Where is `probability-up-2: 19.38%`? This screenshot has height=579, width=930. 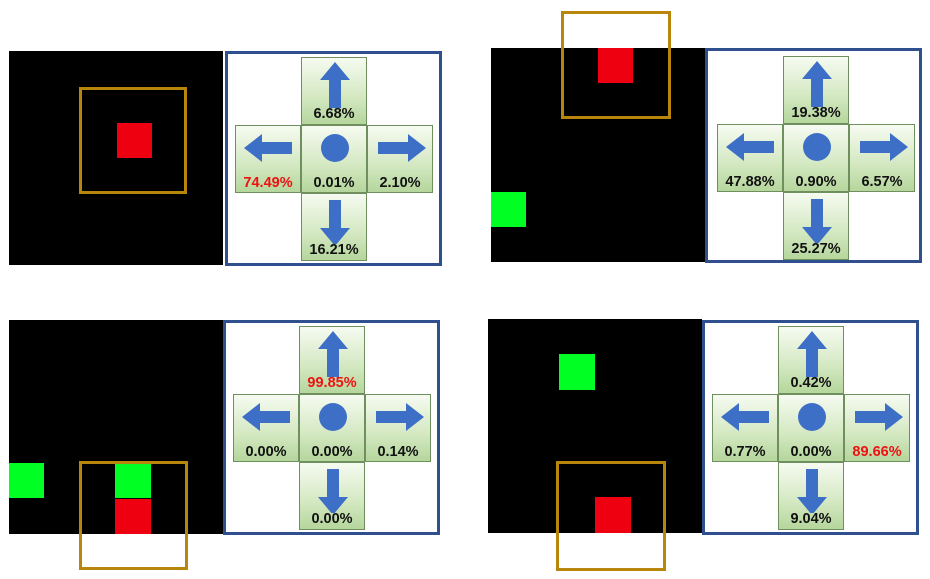
probability-up-2: 19.38% is located at coordinates (816, 113).